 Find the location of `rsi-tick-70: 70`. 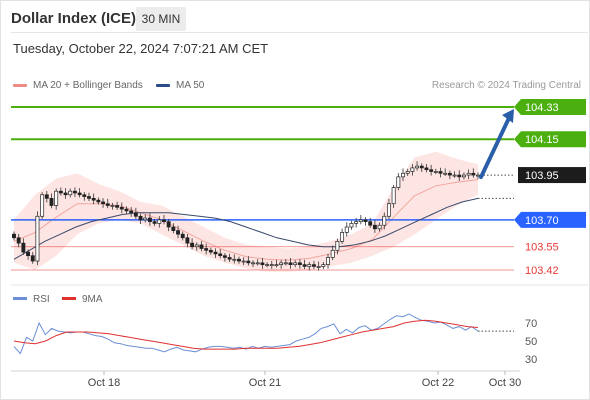

rsi-tick-70: 70 is located at coordinates (531, 324).